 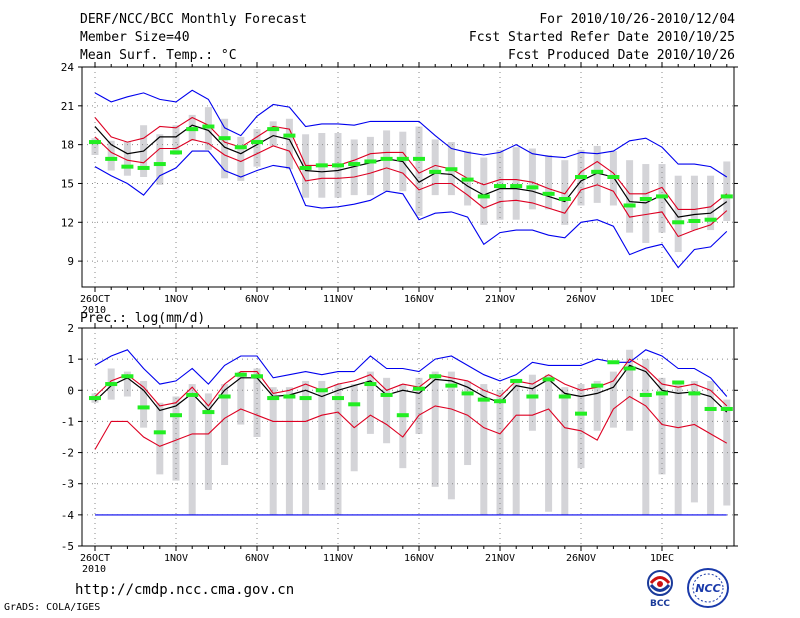 What do you see at coordinates (637, 19) in the screenshot?
I see `forecast-period: For 2010/10/26-2010/12/04` at bounding box center [637, 19].